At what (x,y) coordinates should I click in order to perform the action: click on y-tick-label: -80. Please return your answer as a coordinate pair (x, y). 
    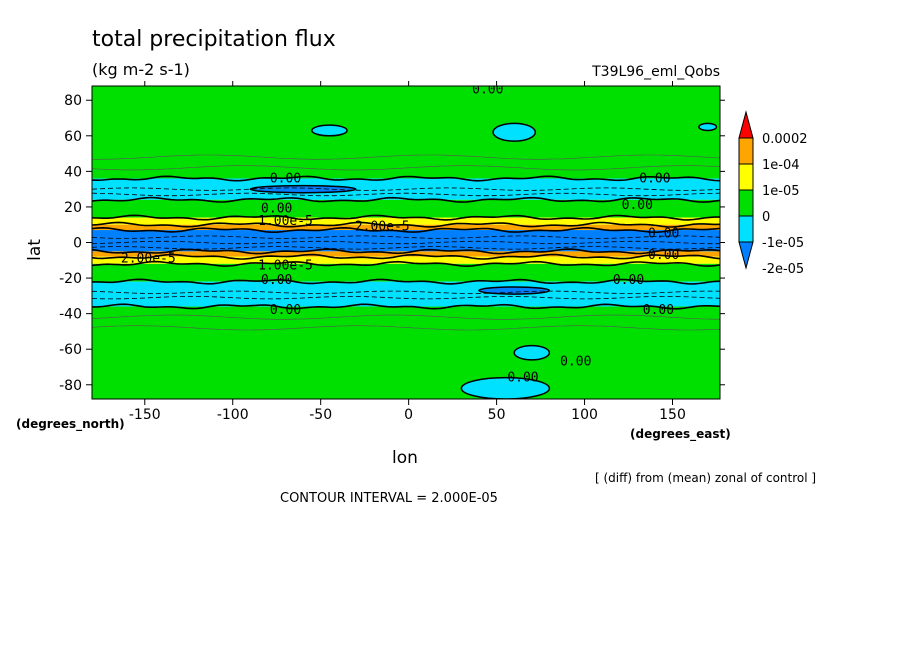
    Looking at the image, I should click on (70, 386).